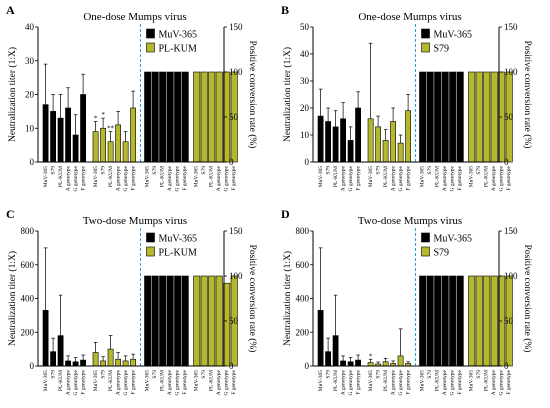 The width and height of the screenshot is (550, 408). What do you see at coordinates (305, 108) in the screenshot?
I see `left-tick-label: 20` at bounding box center [305, 108].